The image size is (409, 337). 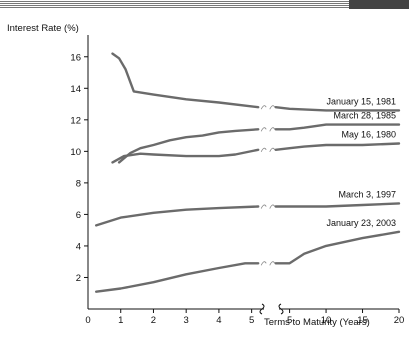 What do you see at coordinates (317, 322) in the screenshot?
I see `x-axis-title: Terms to Maturity (Years)` at bounding box center [317, 322].